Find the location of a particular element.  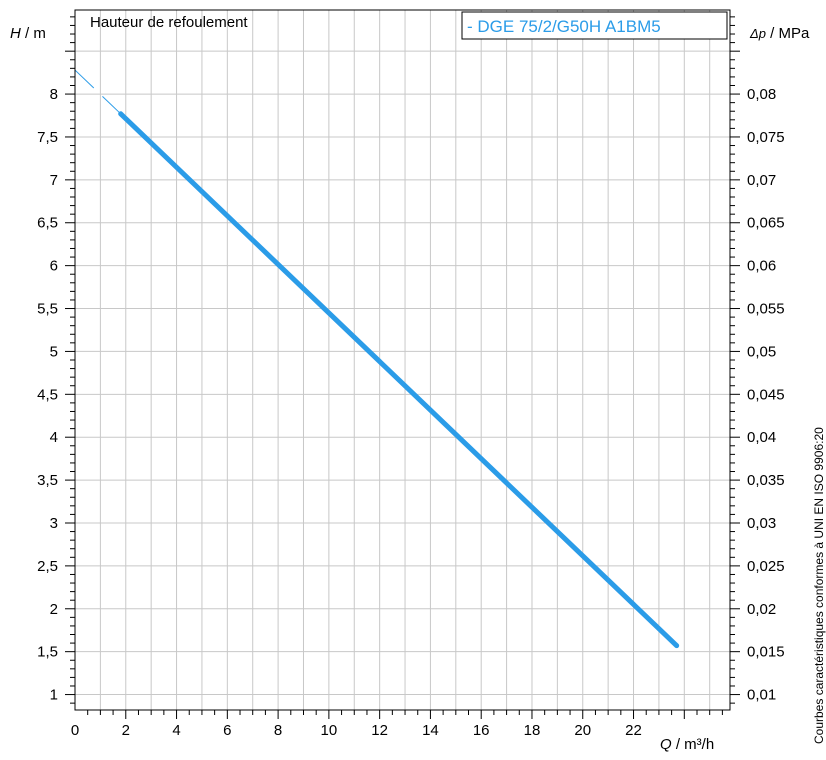

legend-box is located at coordinates (594, 25).